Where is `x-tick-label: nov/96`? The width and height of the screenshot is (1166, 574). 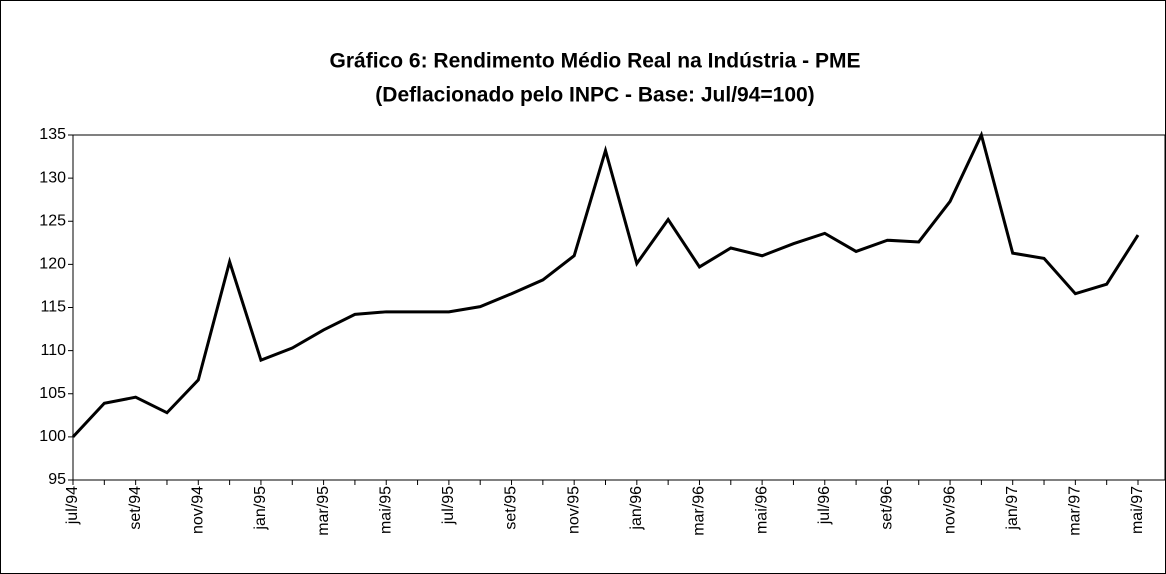 x-tick-label: nov/96 is located at coordinates (949, 510).